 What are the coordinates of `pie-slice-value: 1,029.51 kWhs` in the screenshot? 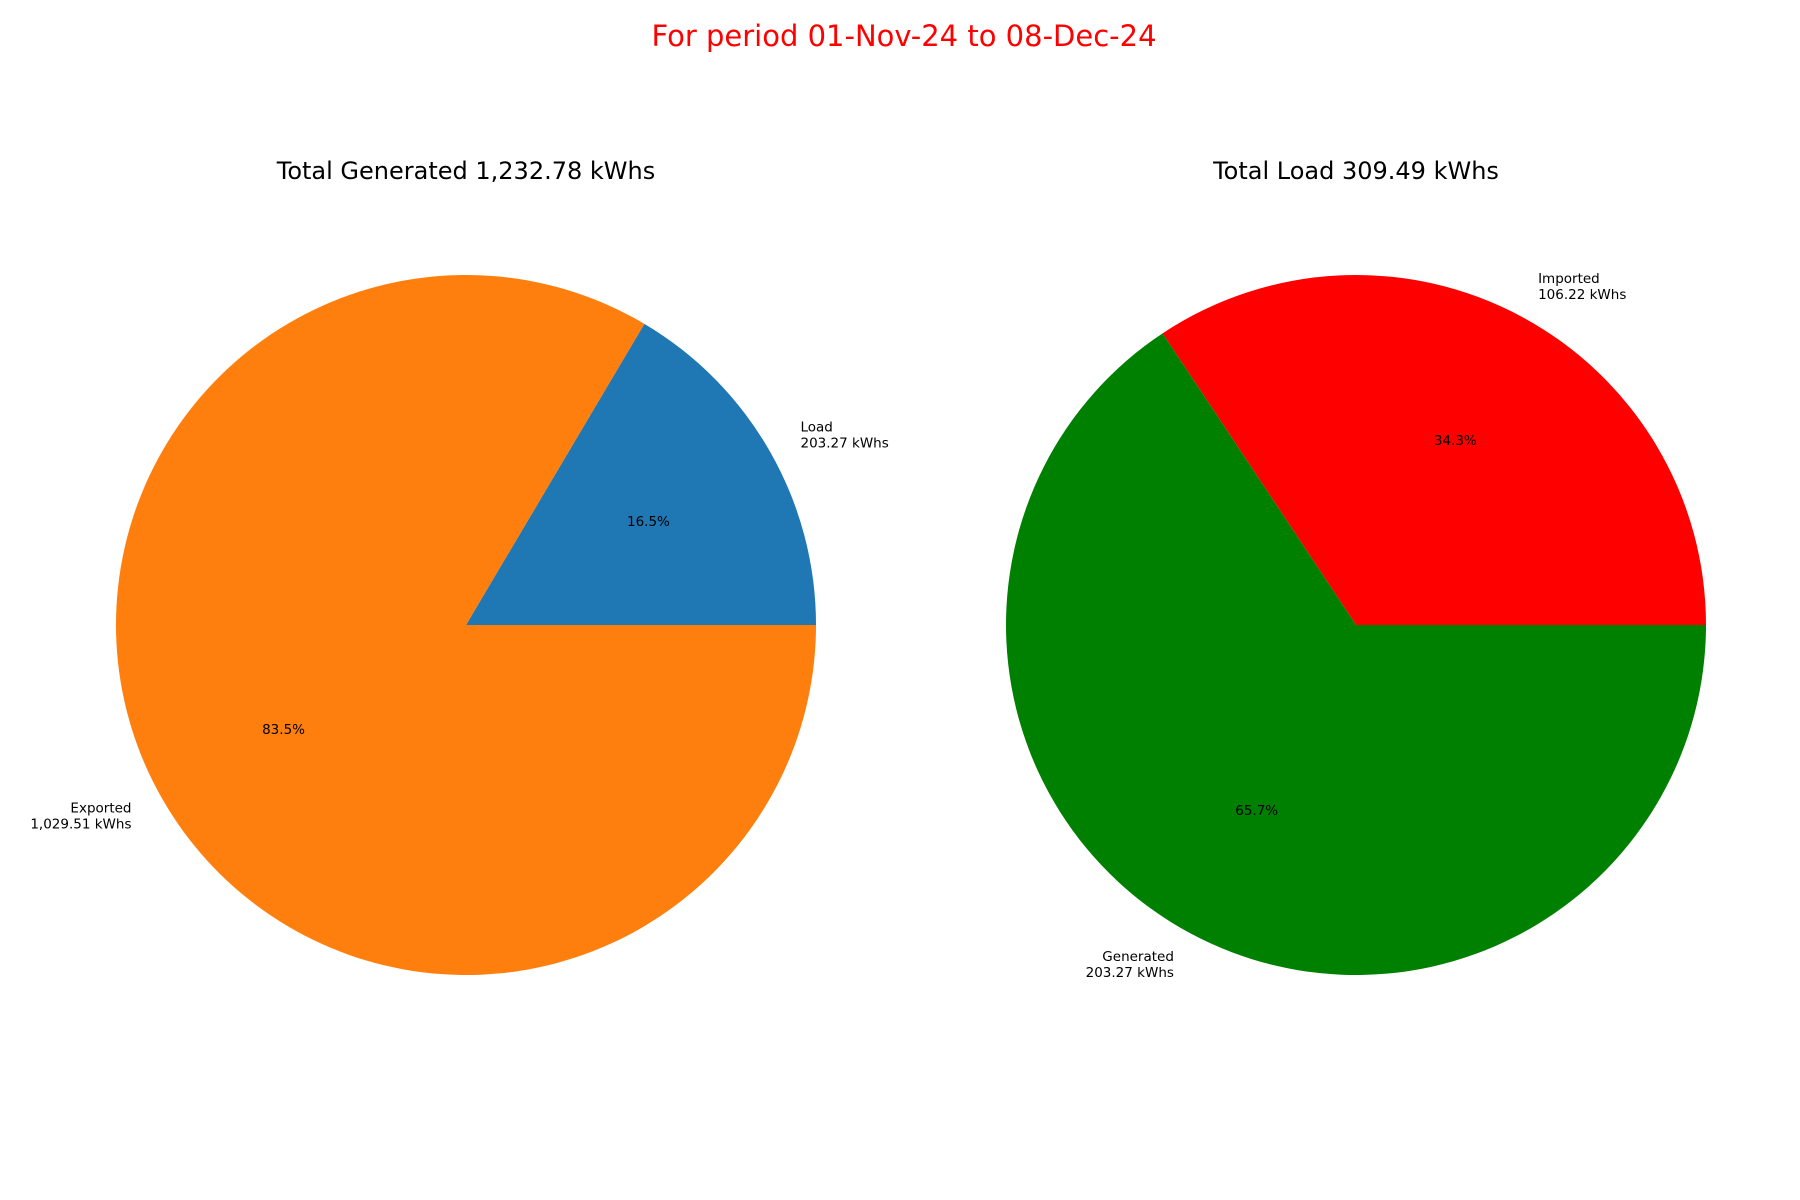 It's located at (80, 825).